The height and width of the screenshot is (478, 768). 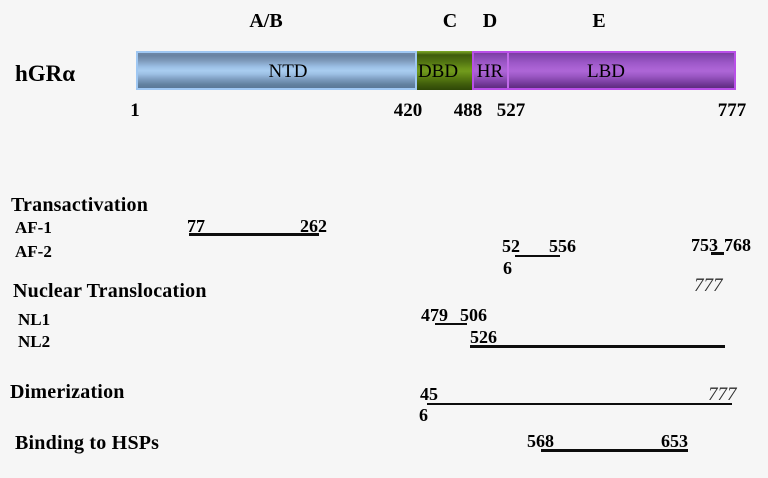 What do you see at coordinates (451, 324) in the screenshot?
I see `nl1-line` at bounding box center [451, 324].